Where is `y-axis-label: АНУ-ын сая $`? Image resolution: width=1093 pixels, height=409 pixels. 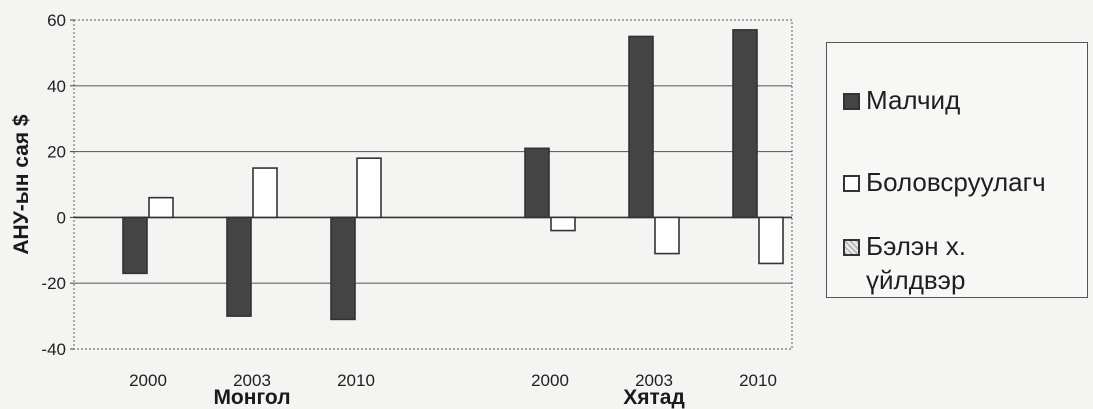 y-axis-label: АНУ-ын сая $ is located at coordinates (21, 184).